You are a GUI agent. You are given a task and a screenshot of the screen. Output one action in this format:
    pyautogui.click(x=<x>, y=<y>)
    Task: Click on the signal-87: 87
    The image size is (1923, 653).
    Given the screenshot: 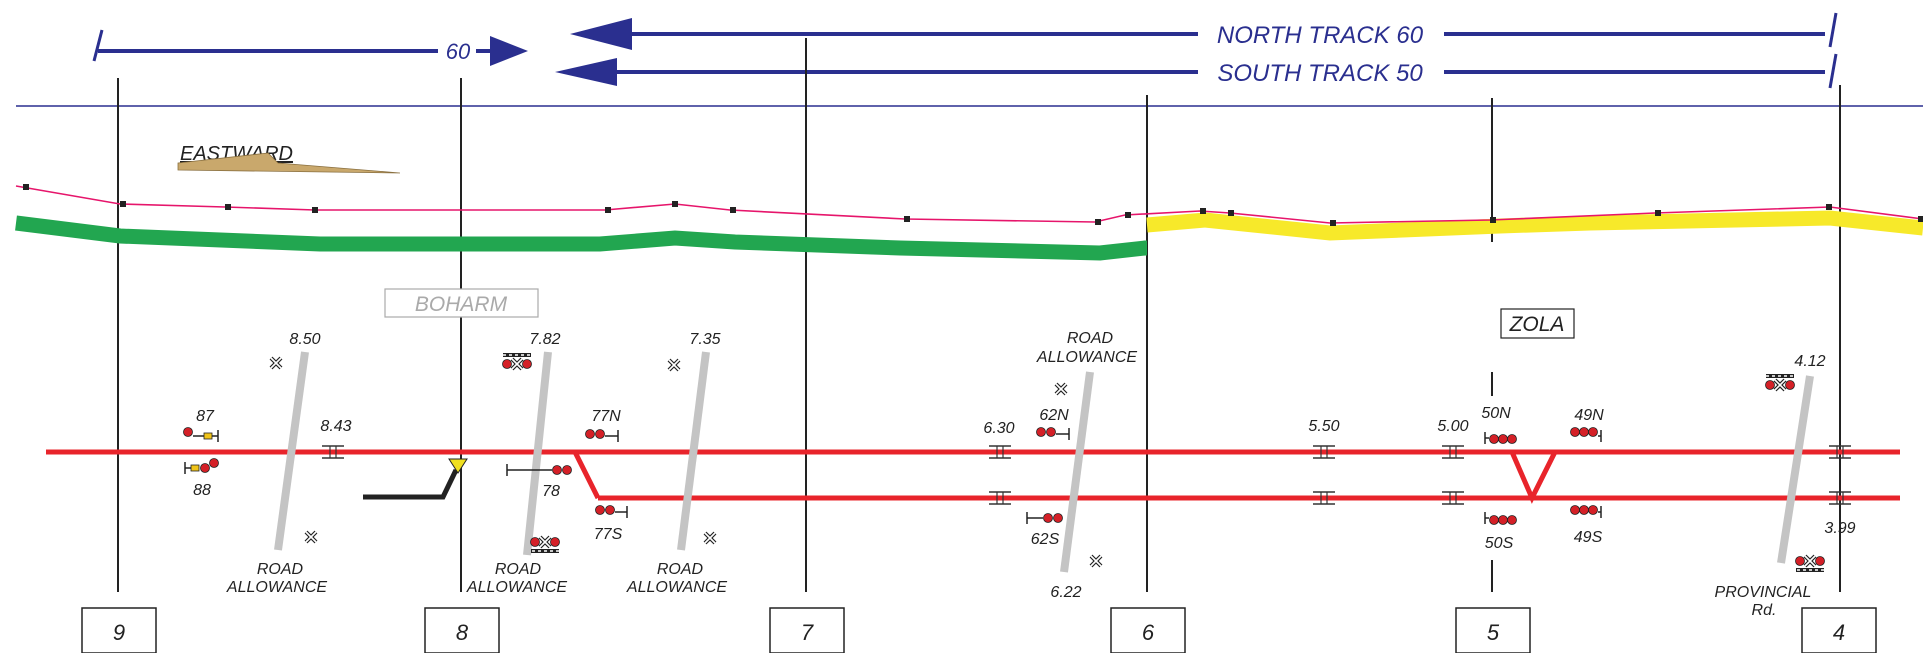 What is the action you would take?
    pyautogui.click(x=201, y=425)
    